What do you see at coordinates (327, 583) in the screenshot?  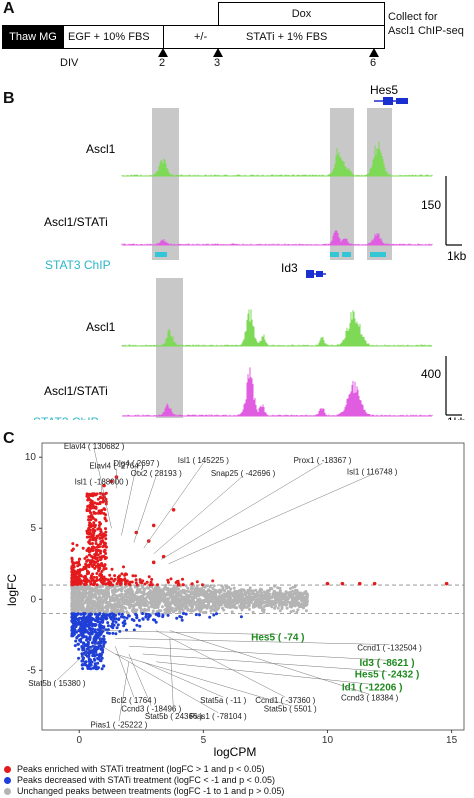 I see `outlier-point` at bounding box center [327, 583].